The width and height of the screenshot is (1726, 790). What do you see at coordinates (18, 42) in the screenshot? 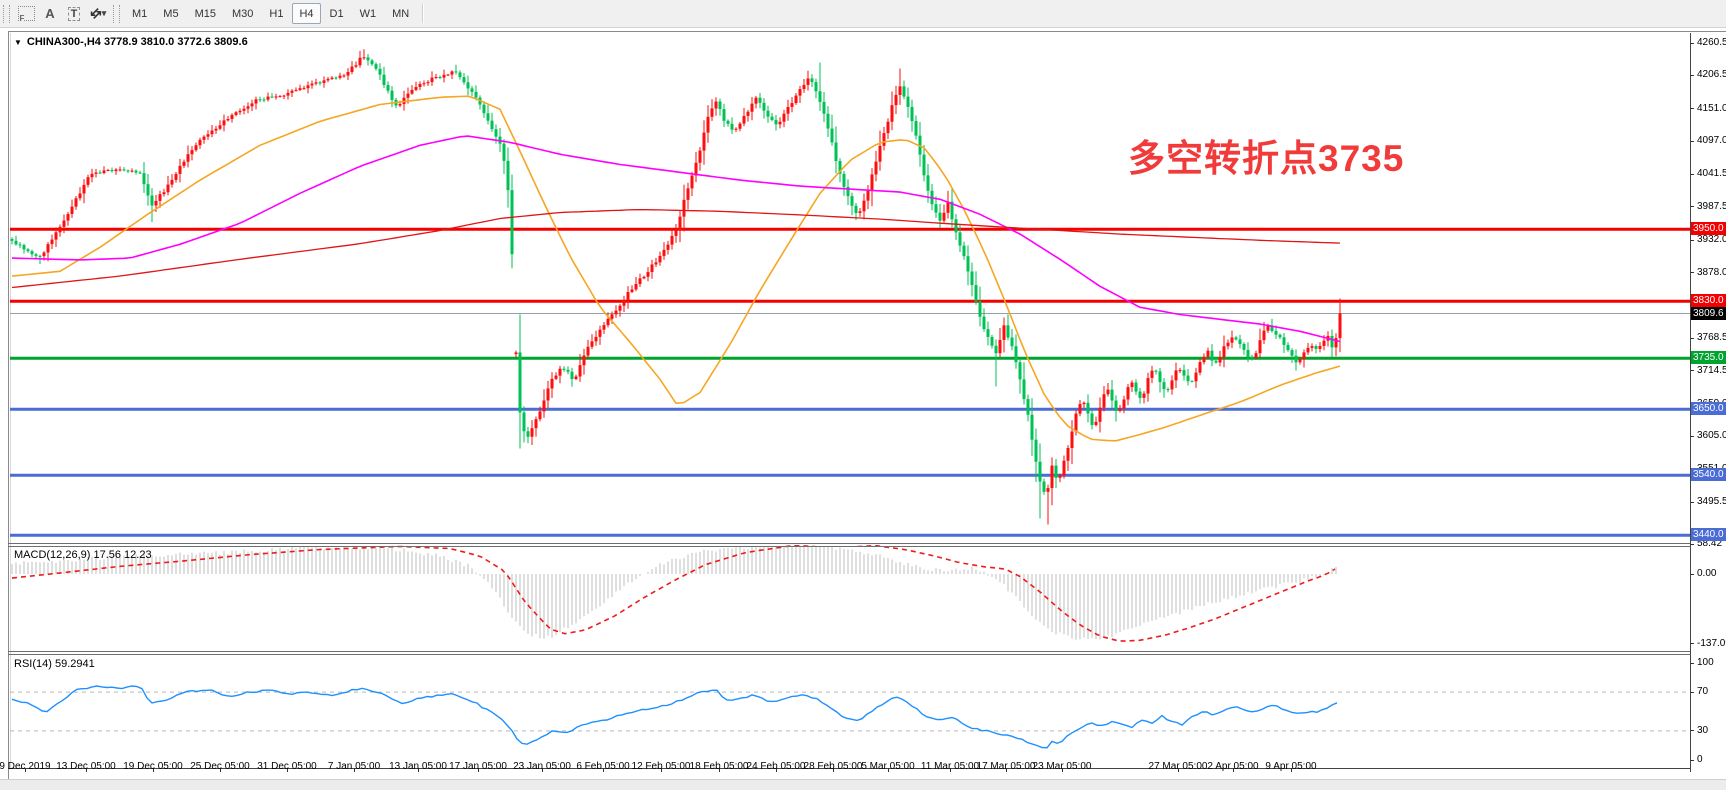
I see `chart-dropdown-icon: ▼` at bounding box center [18, 42].